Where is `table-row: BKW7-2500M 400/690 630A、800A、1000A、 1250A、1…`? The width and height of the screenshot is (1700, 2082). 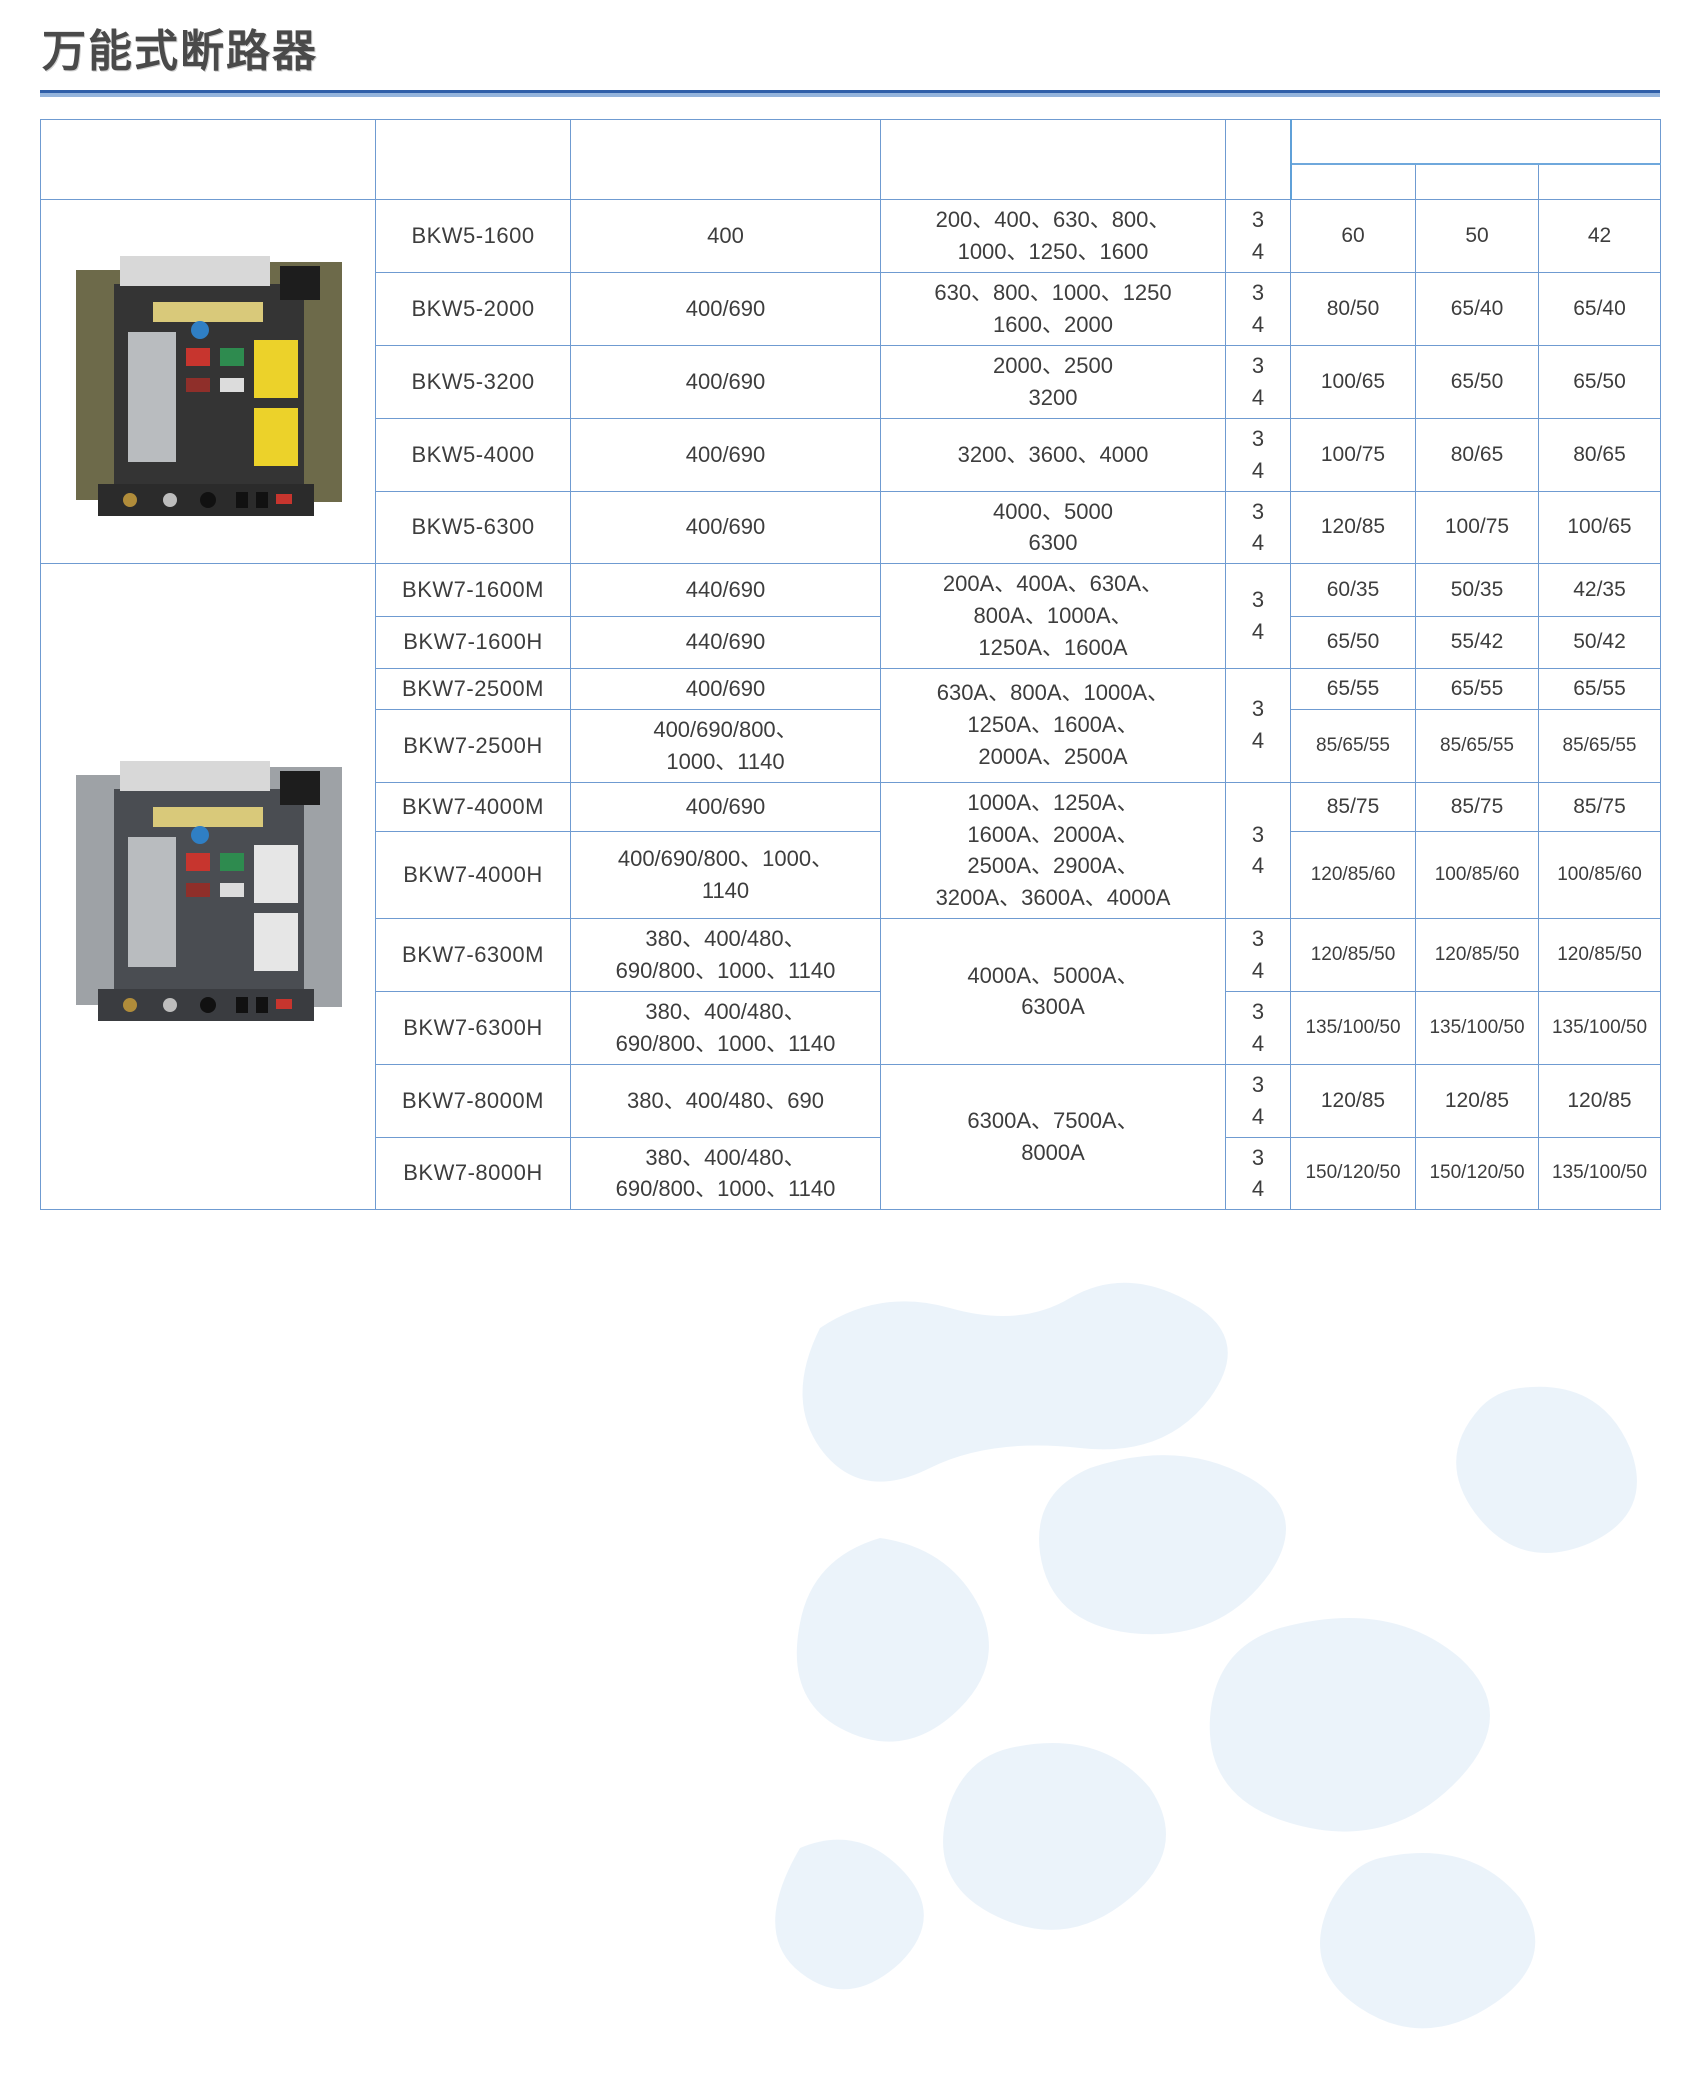
table-row: BKW7-2500M 400/690 630A、800A、1000A、 1250A、1… is located at coordinates (851, 725).